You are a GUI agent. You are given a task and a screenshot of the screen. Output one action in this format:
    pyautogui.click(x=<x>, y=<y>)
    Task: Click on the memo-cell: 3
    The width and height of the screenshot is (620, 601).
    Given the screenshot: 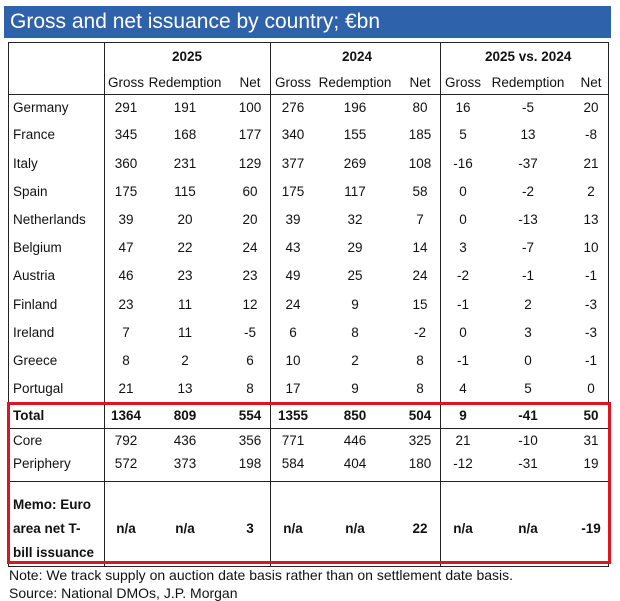 What is the action you would take?
    pyautogui.click(x=250, y=528)
    